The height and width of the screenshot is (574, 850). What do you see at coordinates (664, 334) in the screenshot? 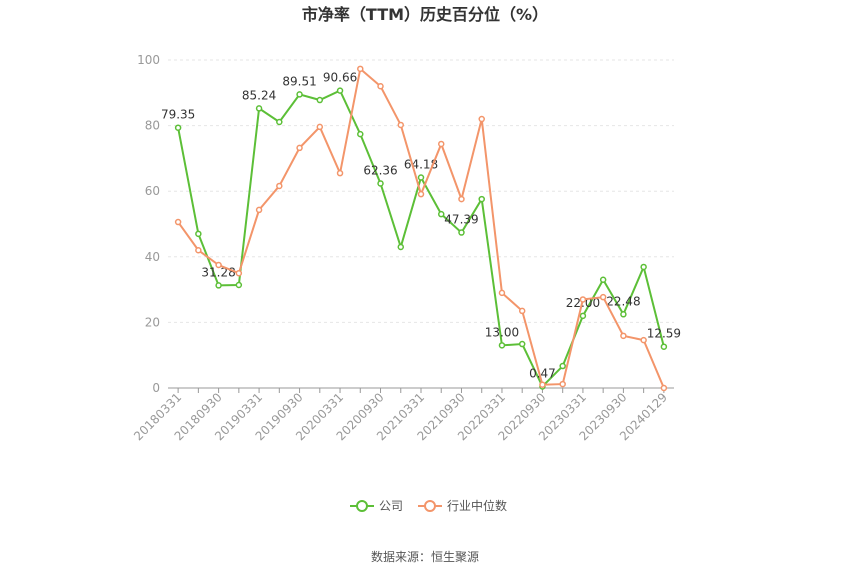
I see `data-label: 12.59` at bounding box center [664, 334].